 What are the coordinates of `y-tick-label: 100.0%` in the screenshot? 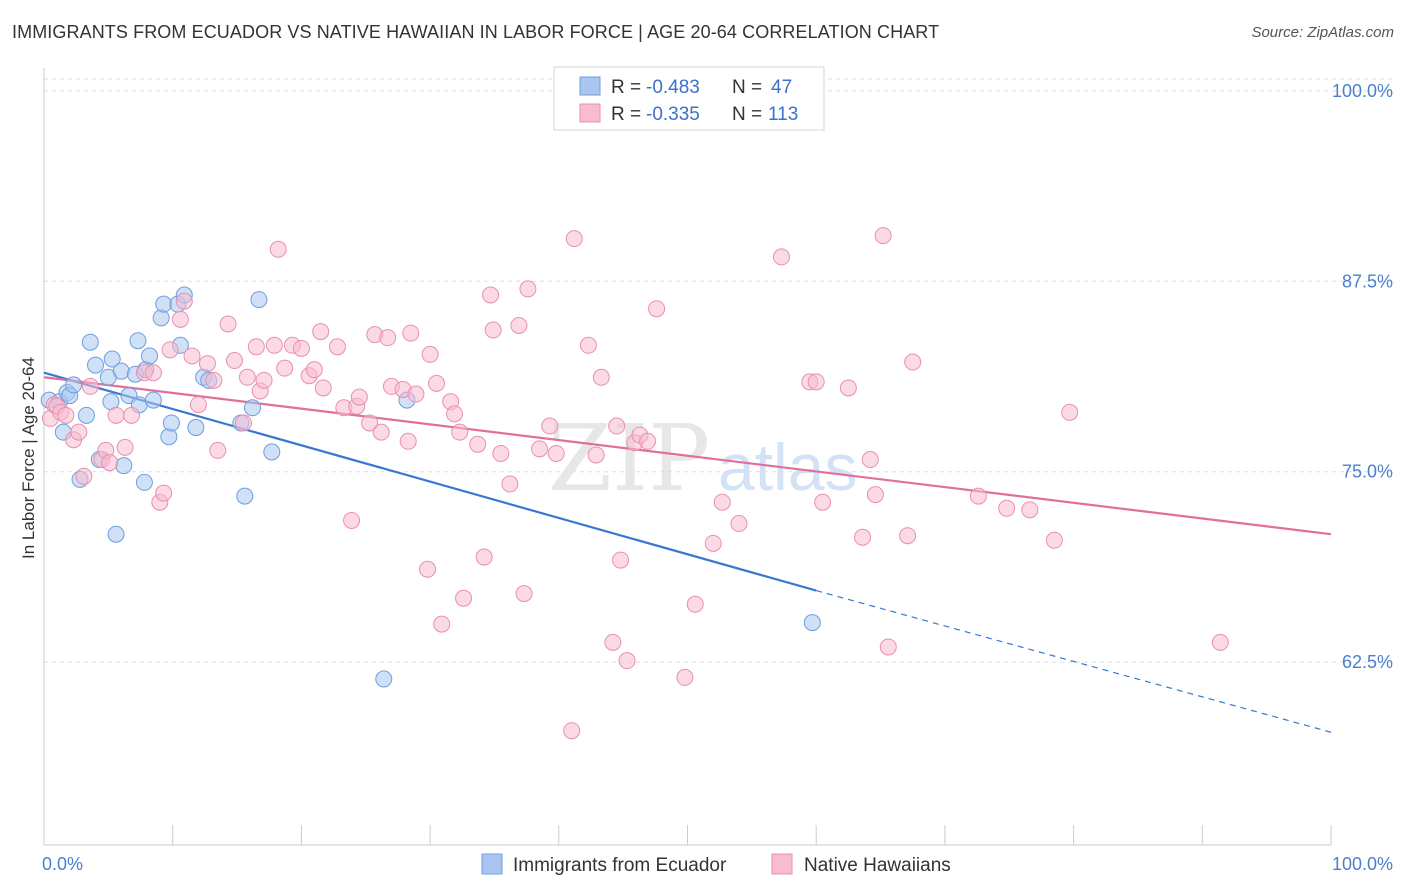 It's located at (1362, 91).